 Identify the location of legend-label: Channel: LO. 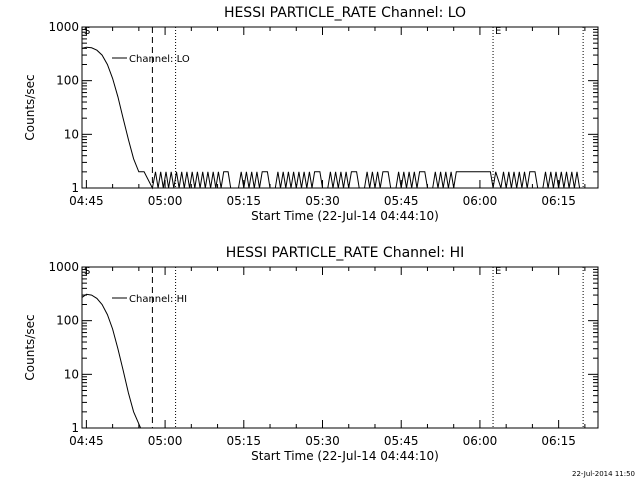
(159, 59).